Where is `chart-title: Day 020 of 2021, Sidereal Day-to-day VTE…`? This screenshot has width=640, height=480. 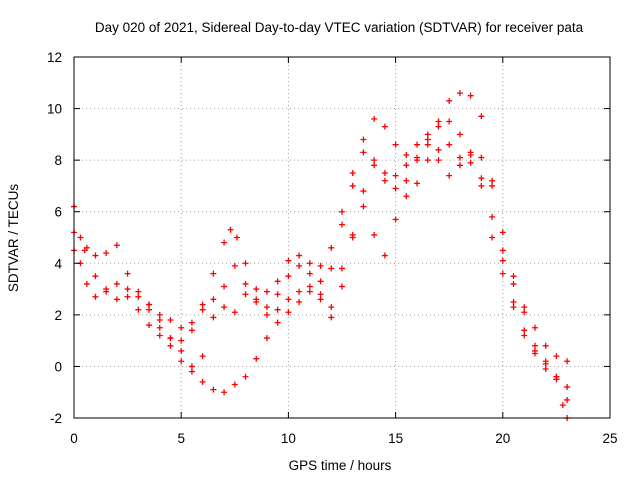 chart-title: Day 020 of 2021, Sidereal Day-to-day VTE… is located at coordinates (339, 27).